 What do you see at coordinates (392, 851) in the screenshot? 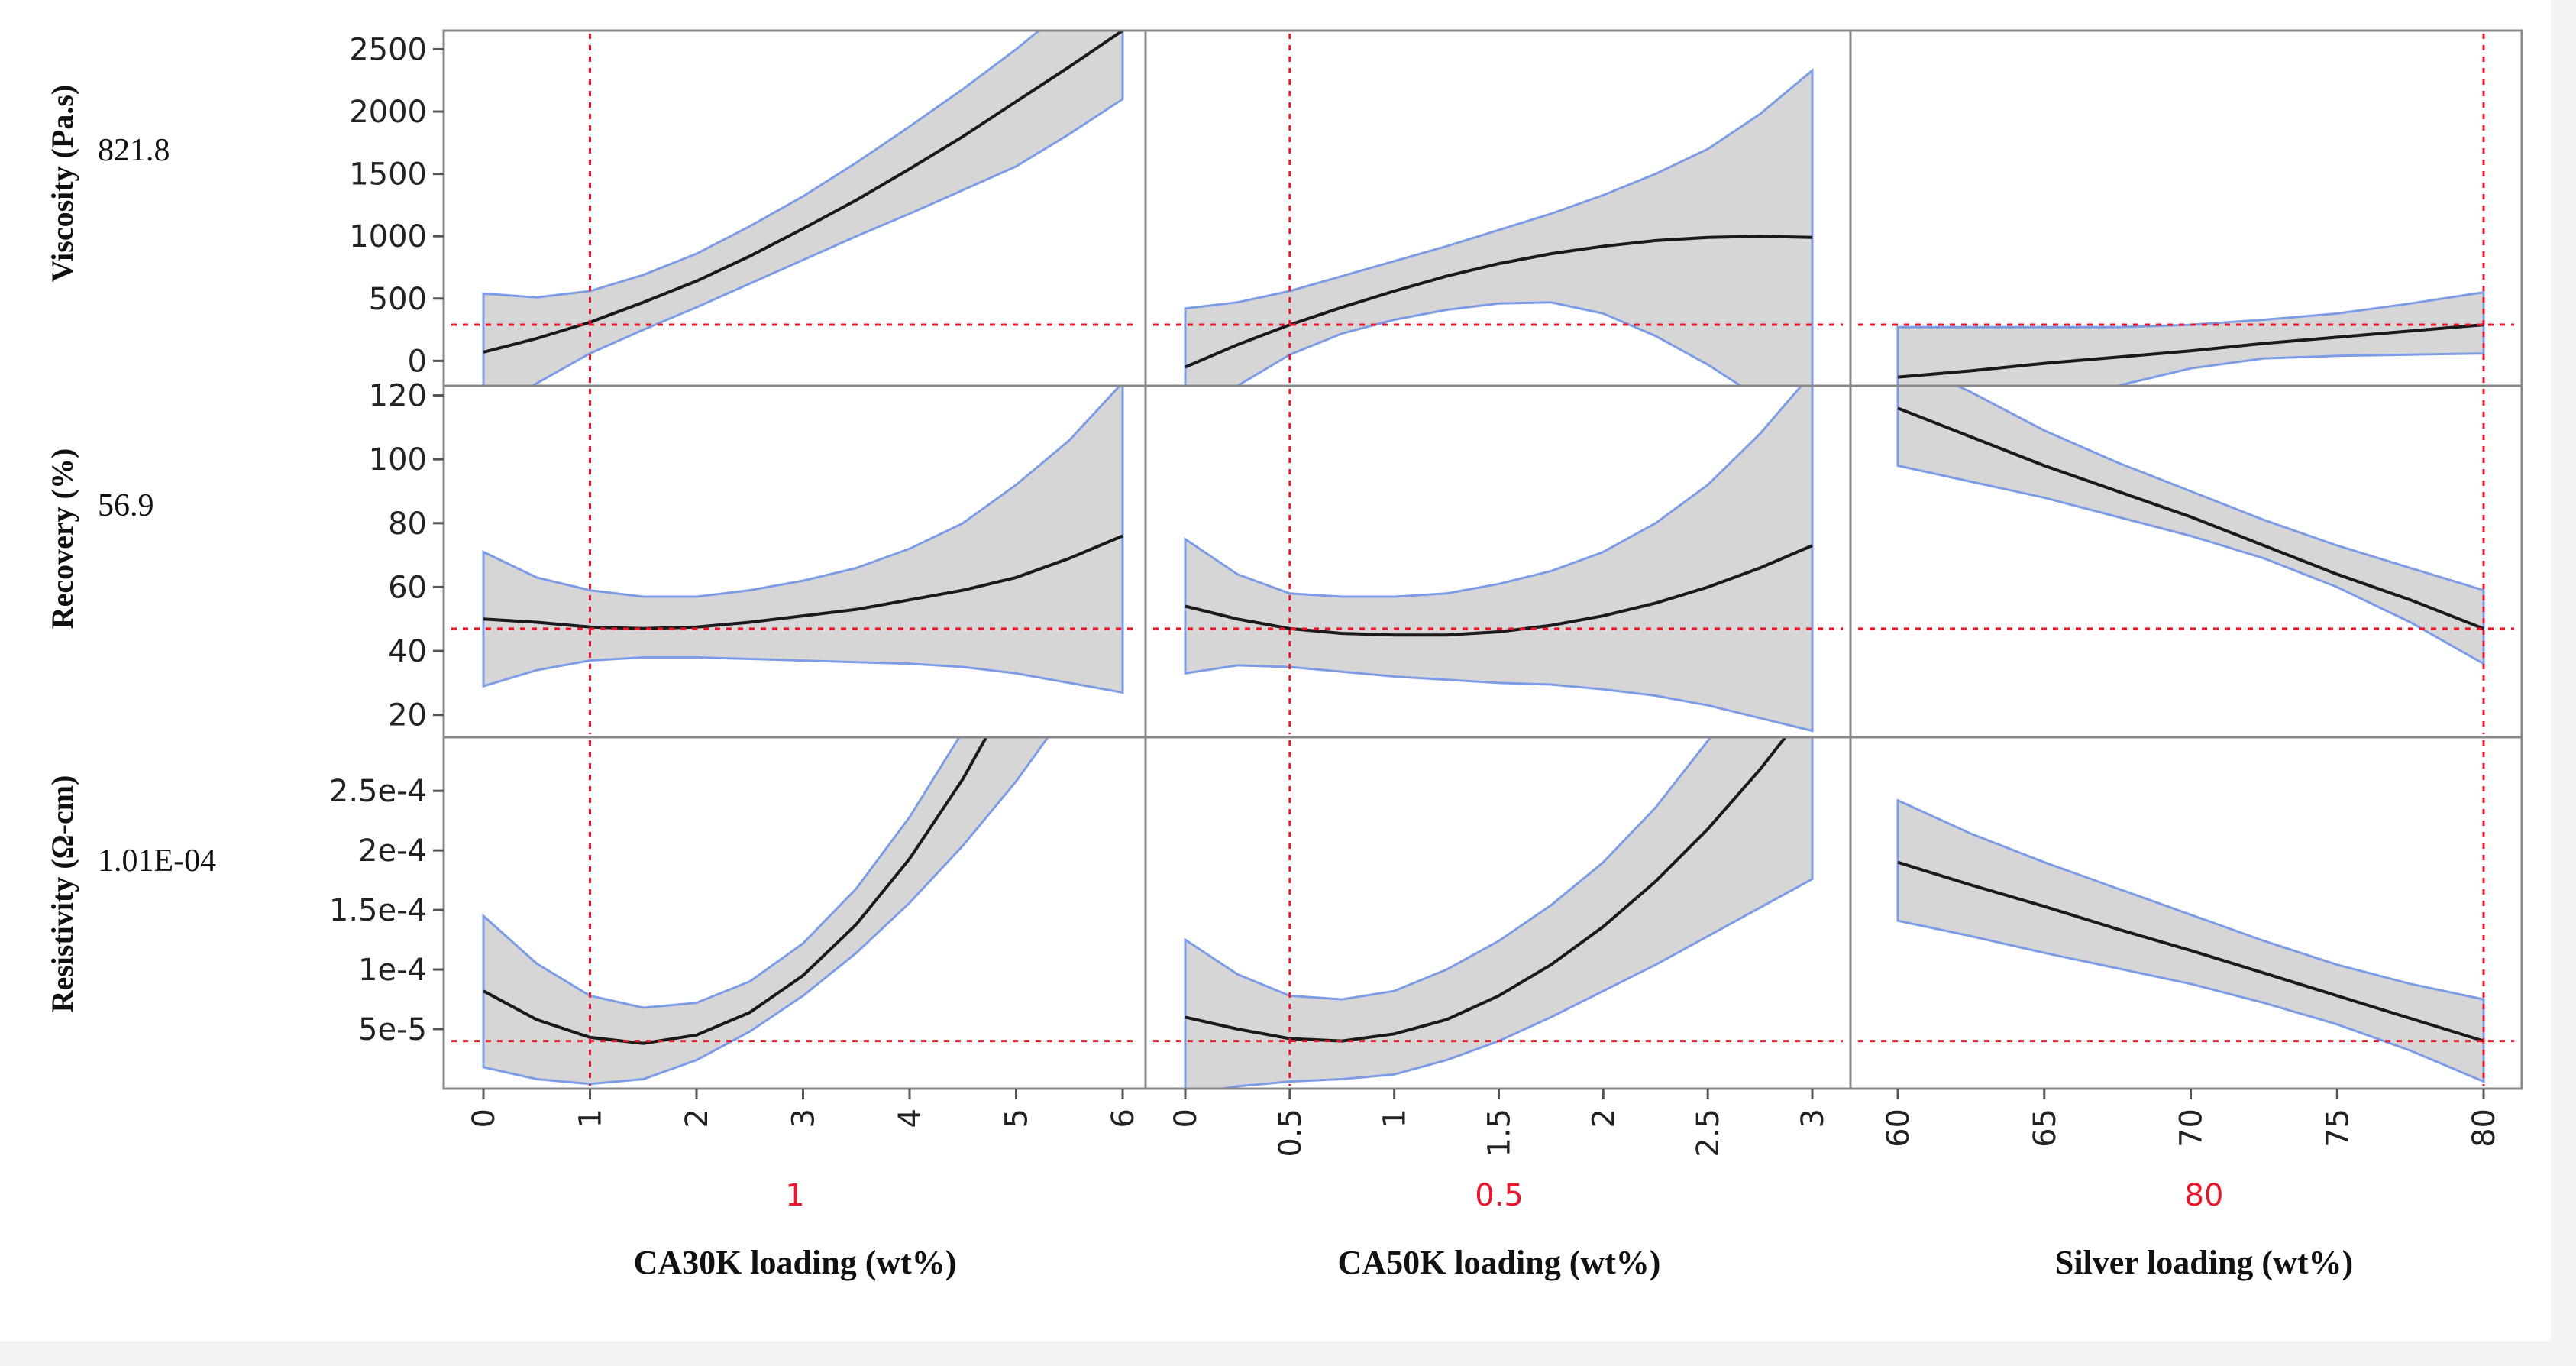
I see `y-tick-label: 2e-4` at bounding box center [392, 851].